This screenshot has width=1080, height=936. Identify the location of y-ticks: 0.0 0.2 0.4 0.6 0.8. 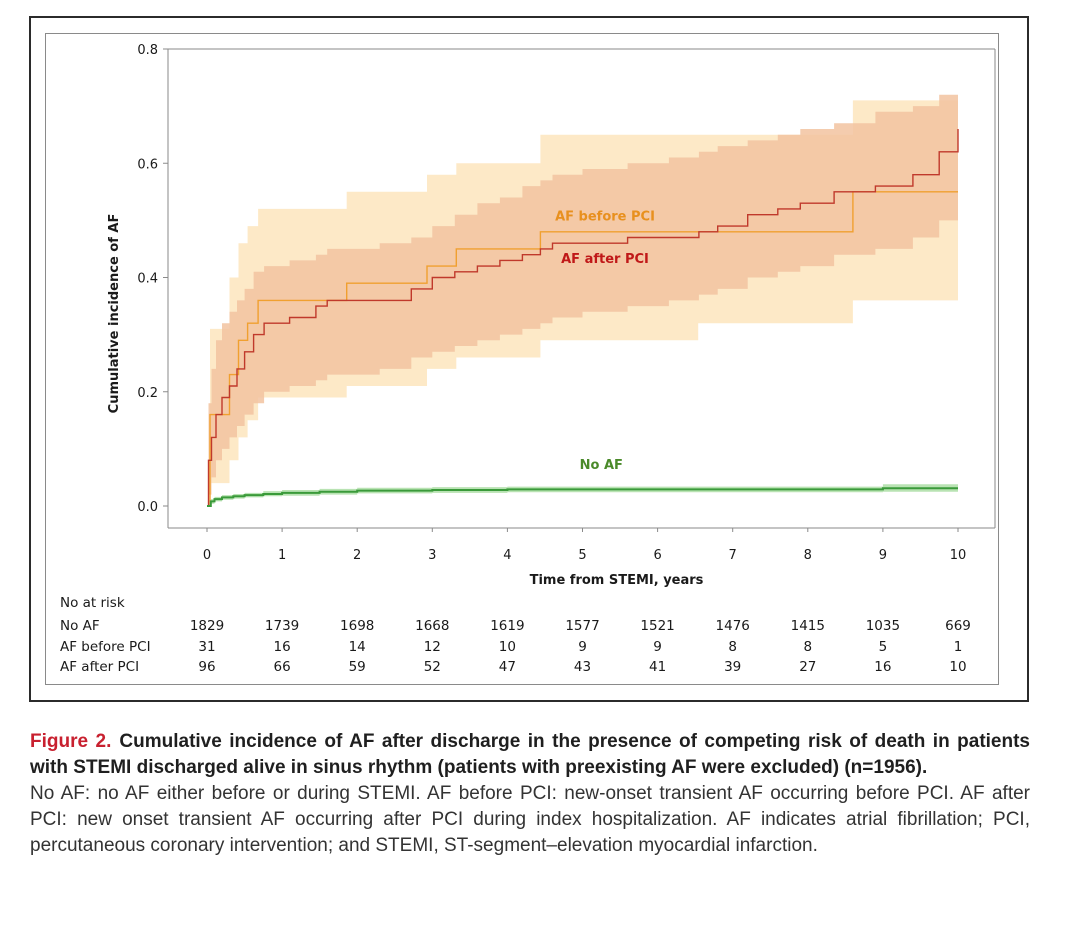
(152, 279).